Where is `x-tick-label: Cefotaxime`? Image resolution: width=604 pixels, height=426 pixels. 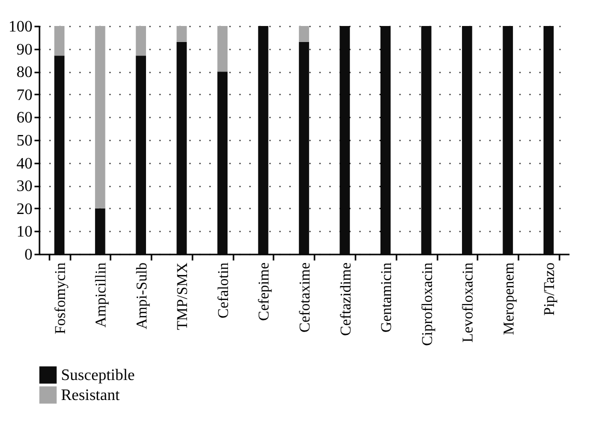 x-tick-label: Cefotaxime is located at coordinates (306, 297).